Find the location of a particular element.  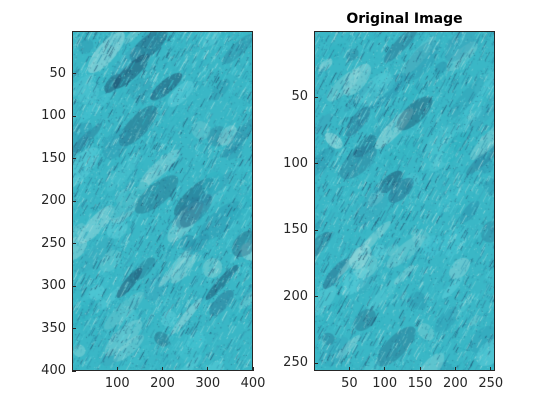

left-axes-x-tick-label: 100 is located at coordinates (117, 383).